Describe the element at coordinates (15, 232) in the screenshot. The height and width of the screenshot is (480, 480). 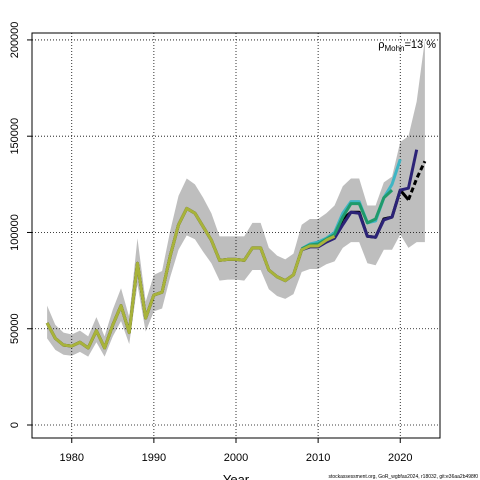
I see `y-tick-label: 100000` at that location.